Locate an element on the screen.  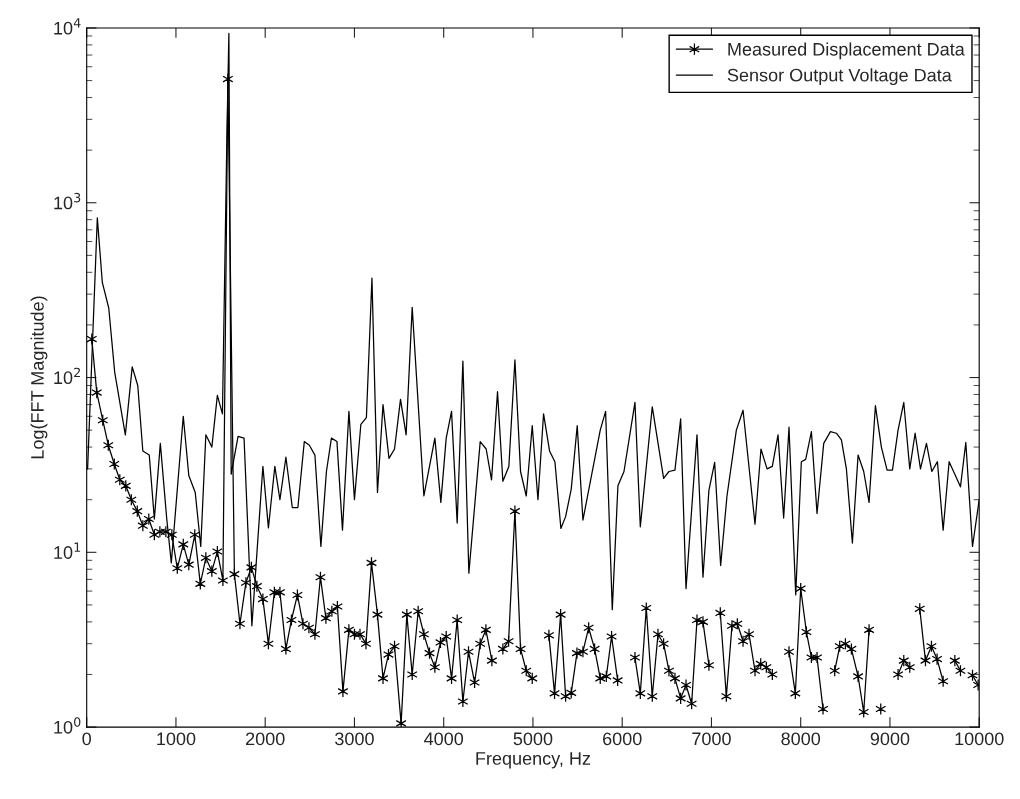
x-tick-label: 7000 is located at coordinates (711, 739).